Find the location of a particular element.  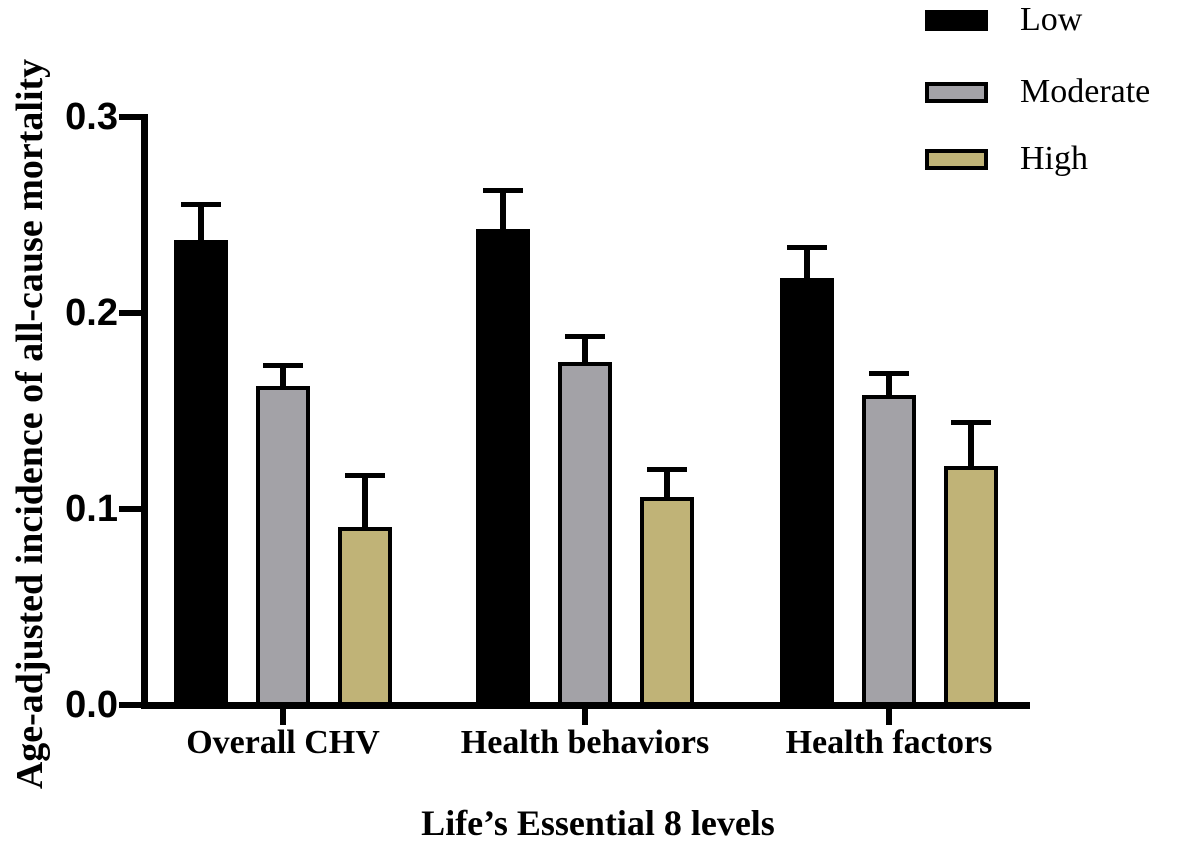

legend-label-low: Low is located at coordinates (1051, 19).